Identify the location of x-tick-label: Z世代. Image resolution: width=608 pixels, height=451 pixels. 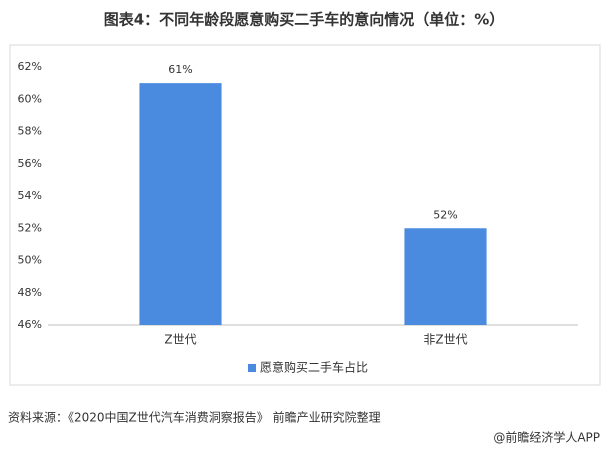
(180, 340).